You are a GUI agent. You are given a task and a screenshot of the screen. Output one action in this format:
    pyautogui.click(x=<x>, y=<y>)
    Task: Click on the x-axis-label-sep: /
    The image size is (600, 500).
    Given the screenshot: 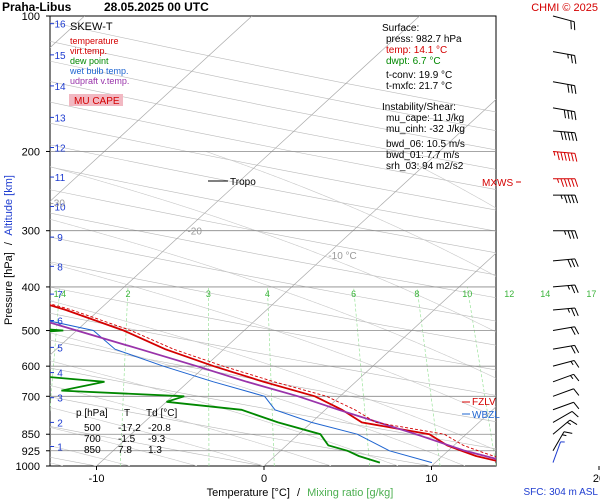 What is the action you would take?
    pyautogui.click(x=299, y=493)
    